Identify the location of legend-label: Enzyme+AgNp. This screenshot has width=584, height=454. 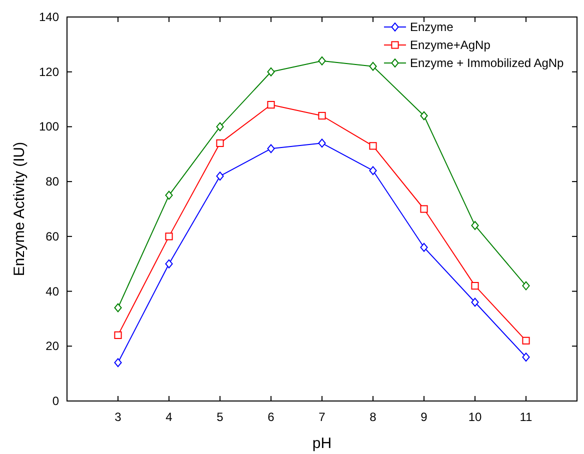
(450, 45).